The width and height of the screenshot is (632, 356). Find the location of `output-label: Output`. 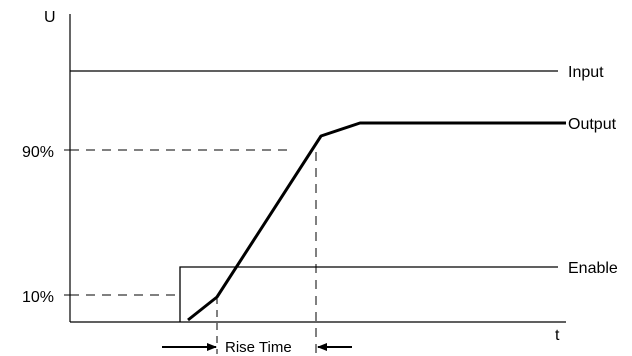

output-label: Output is located at coordinates (592, 124).